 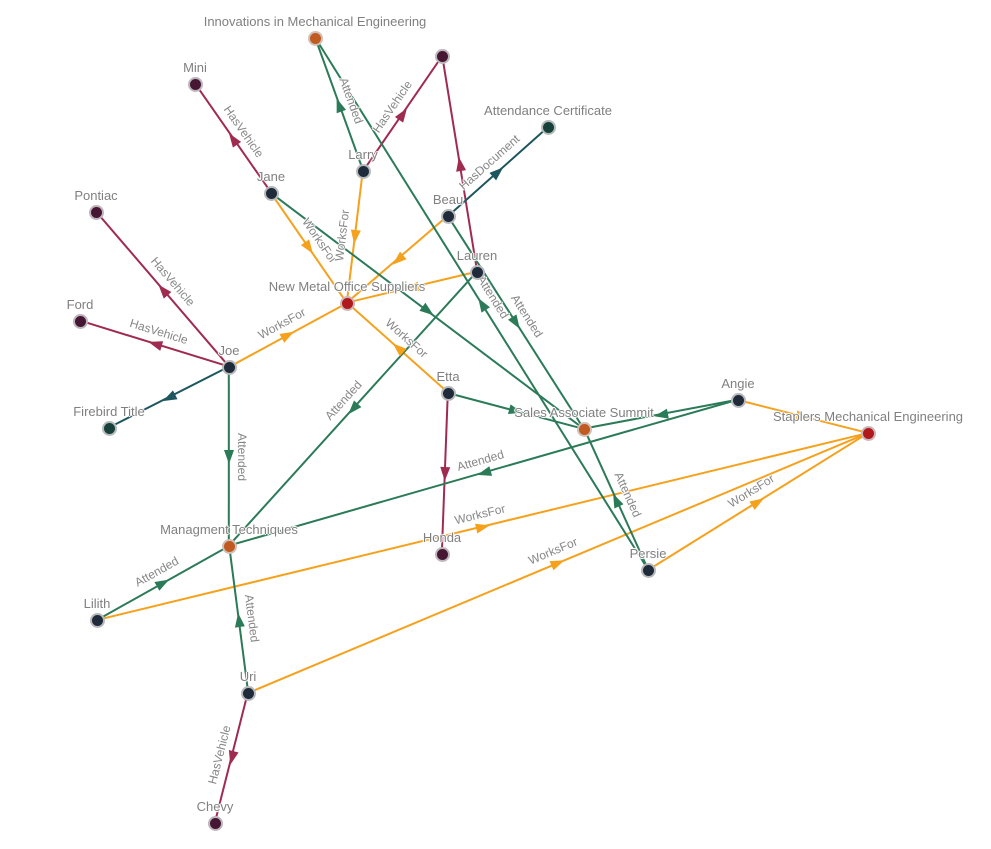 I want to click on edge-label-joe-mt: Attended, so click(x=242, y=456).